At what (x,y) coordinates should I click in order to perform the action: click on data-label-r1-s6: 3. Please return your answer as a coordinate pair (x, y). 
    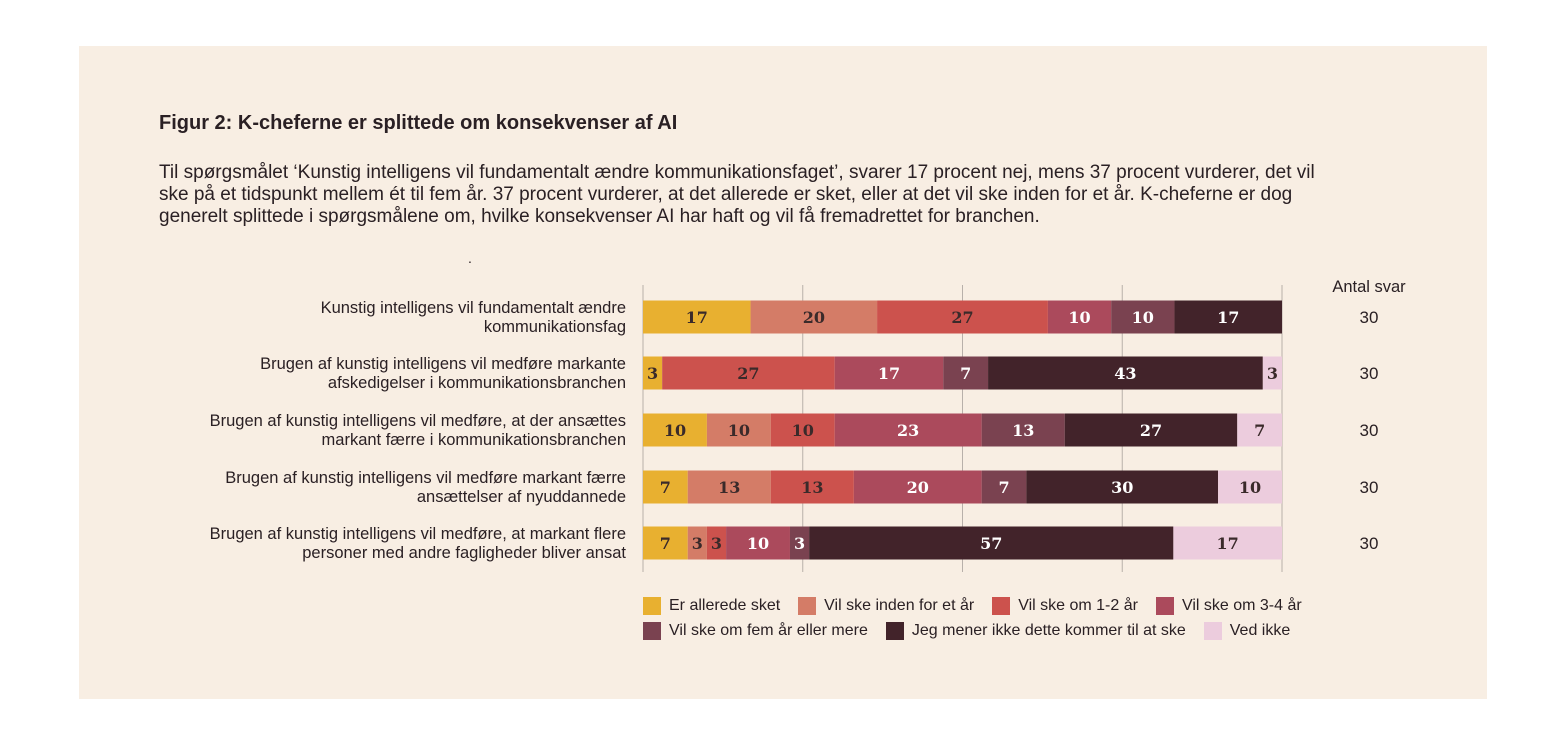
    Looking at the image, I should click on (1272, 373).